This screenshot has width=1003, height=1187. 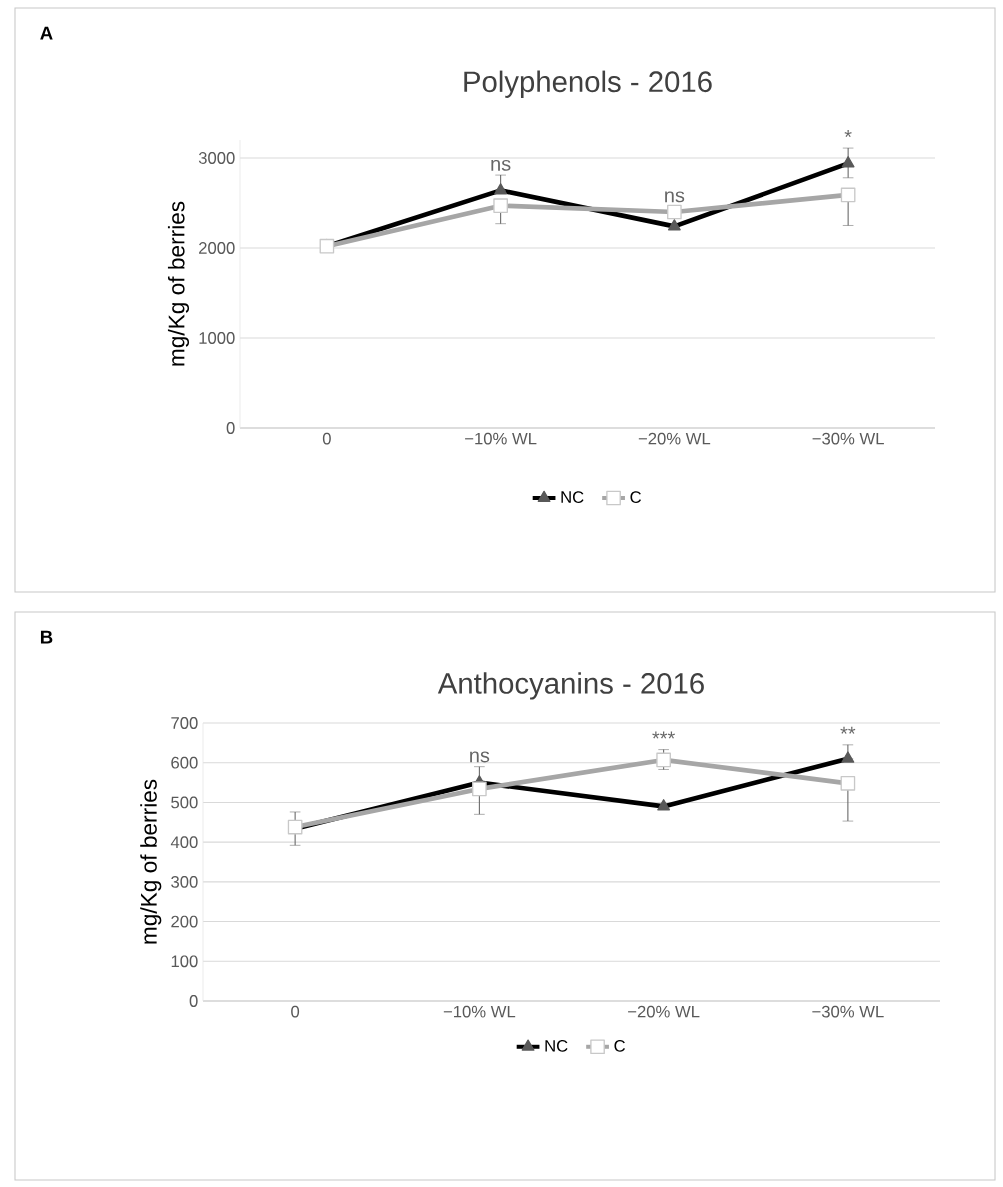 What do you see at coordinates (217, 338) in the screenshot?
I see `y-tick-label: 1000` at bounding box center [217, 338].